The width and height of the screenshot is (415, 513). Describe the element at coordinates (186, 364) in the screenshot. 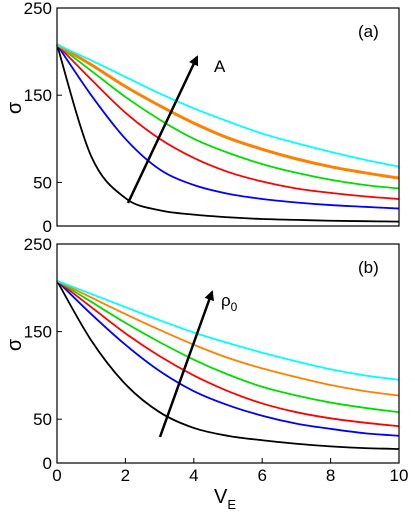

I see `trend-arrow-b` at that location.